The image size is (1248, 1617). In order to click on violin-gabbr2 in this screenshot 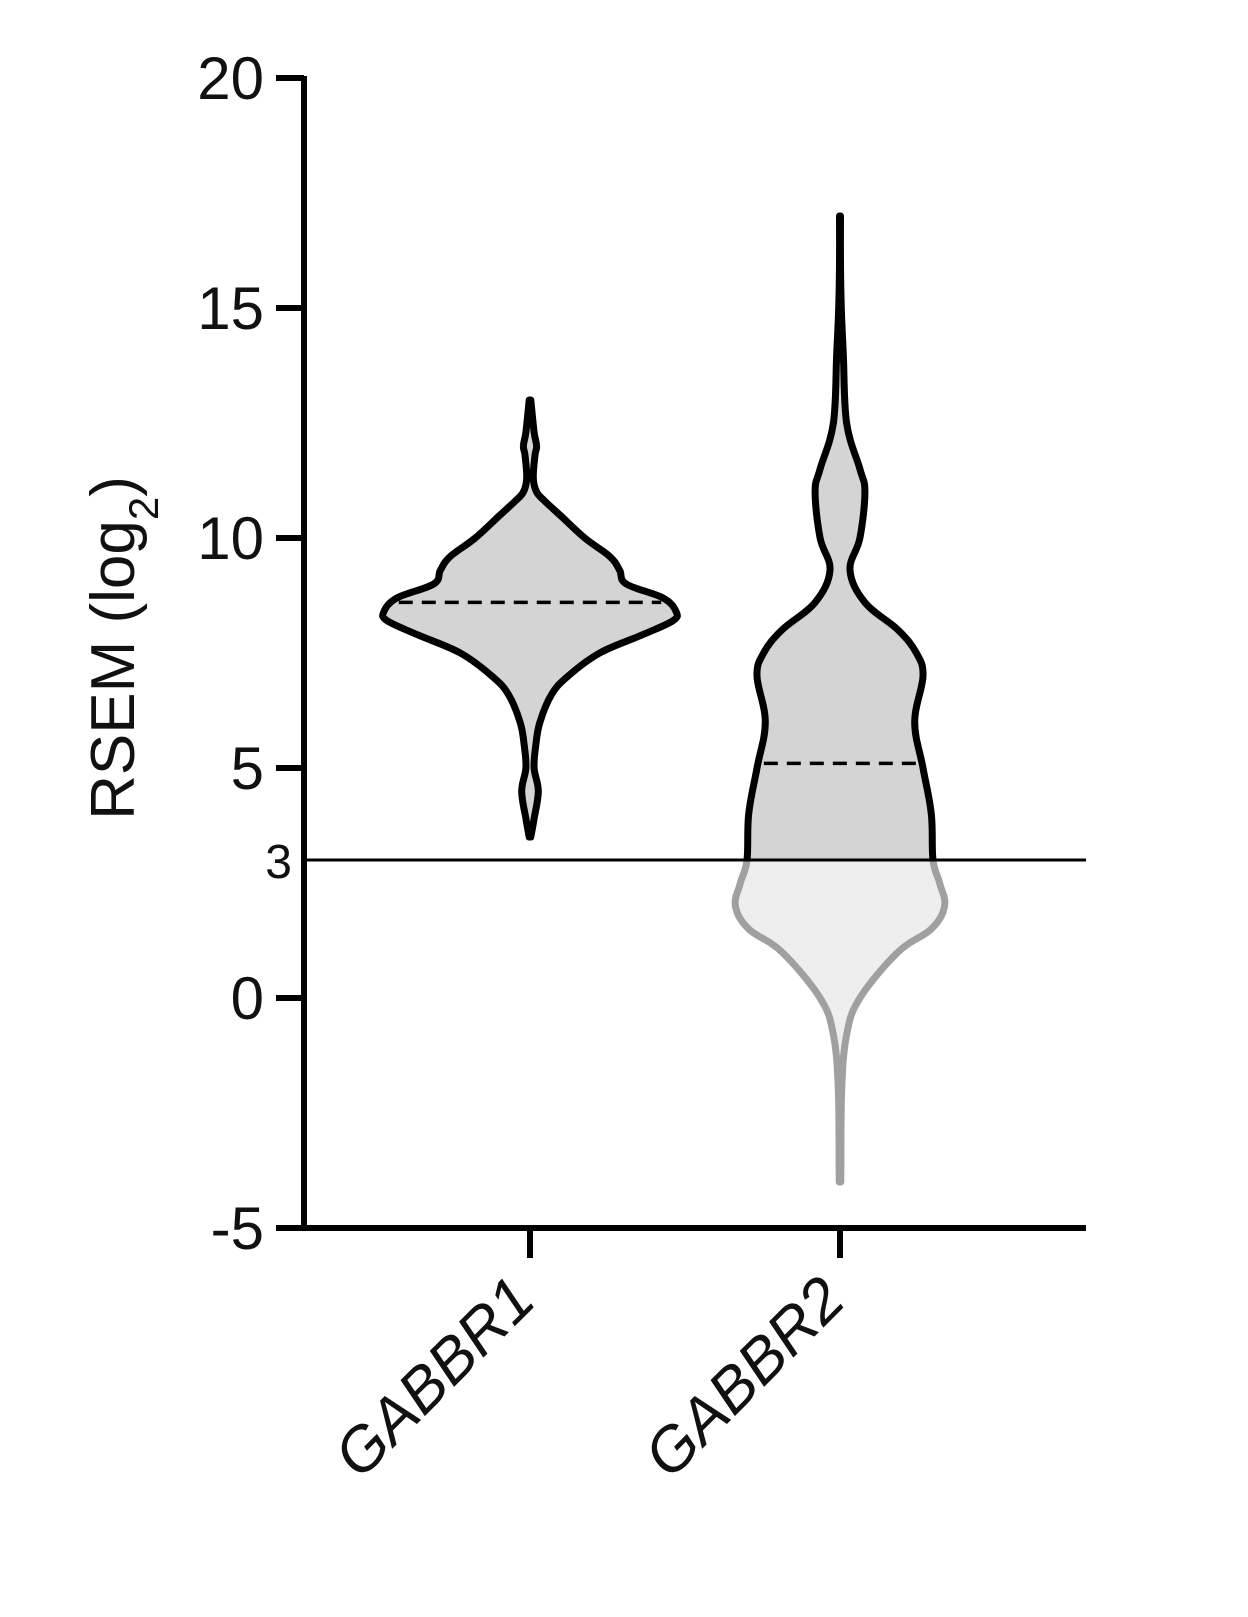, I will do `click(840, 699)`.